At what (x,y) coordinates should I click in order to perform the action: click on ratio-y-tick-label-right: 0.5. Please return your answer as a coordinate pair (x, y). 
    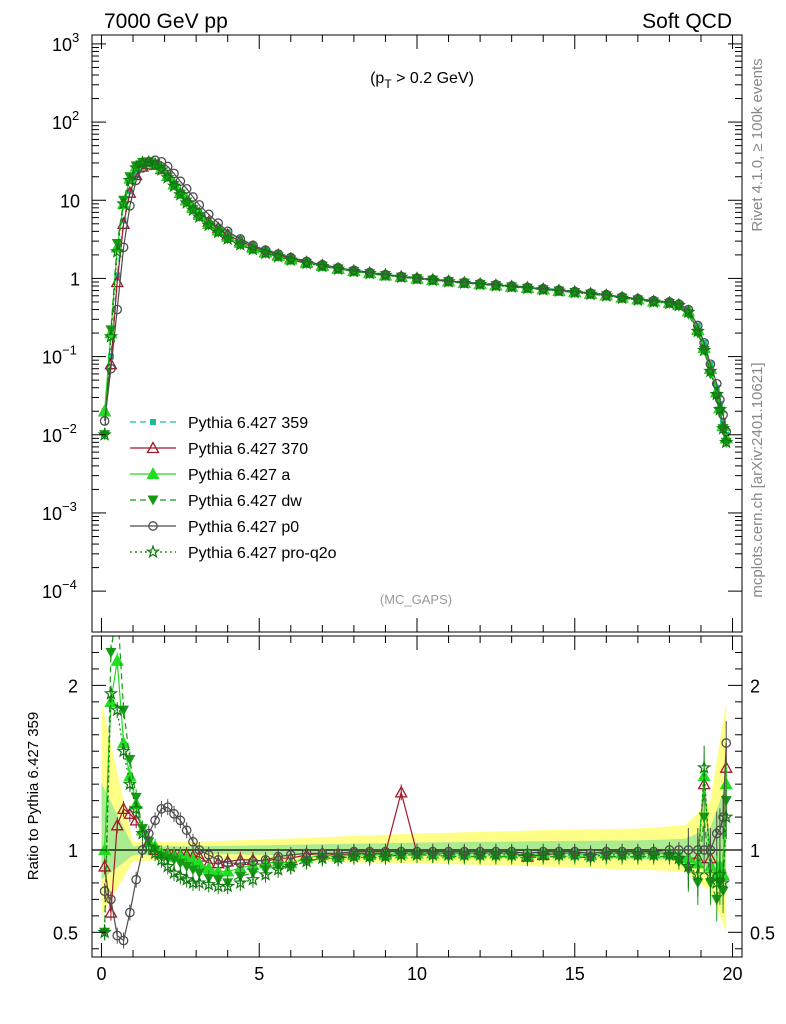
    Looking at the image, I should click on (762, 933).